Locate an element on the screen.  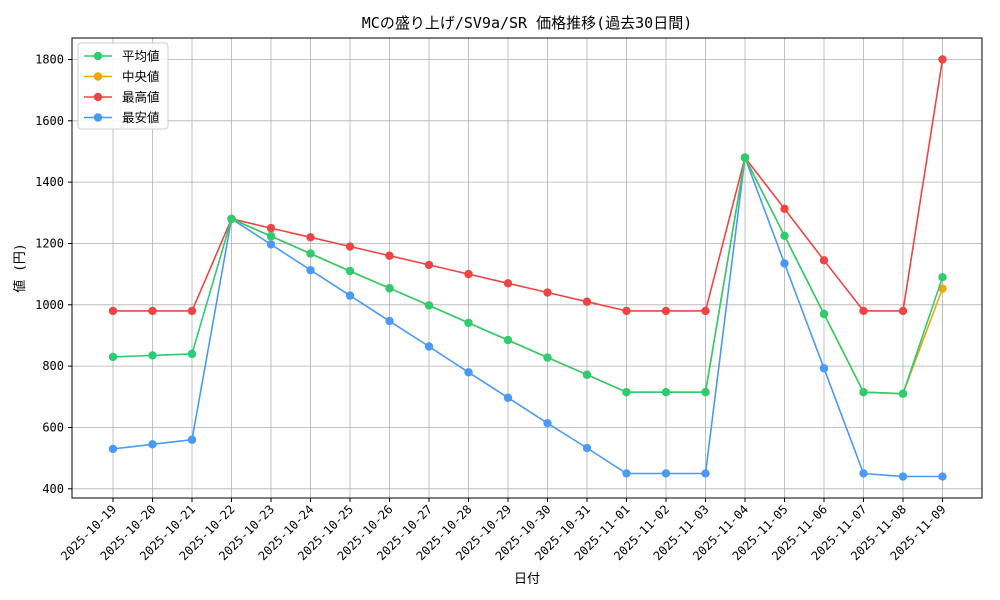
y-tick-label: 1600 is located at coordinates (49, 121).